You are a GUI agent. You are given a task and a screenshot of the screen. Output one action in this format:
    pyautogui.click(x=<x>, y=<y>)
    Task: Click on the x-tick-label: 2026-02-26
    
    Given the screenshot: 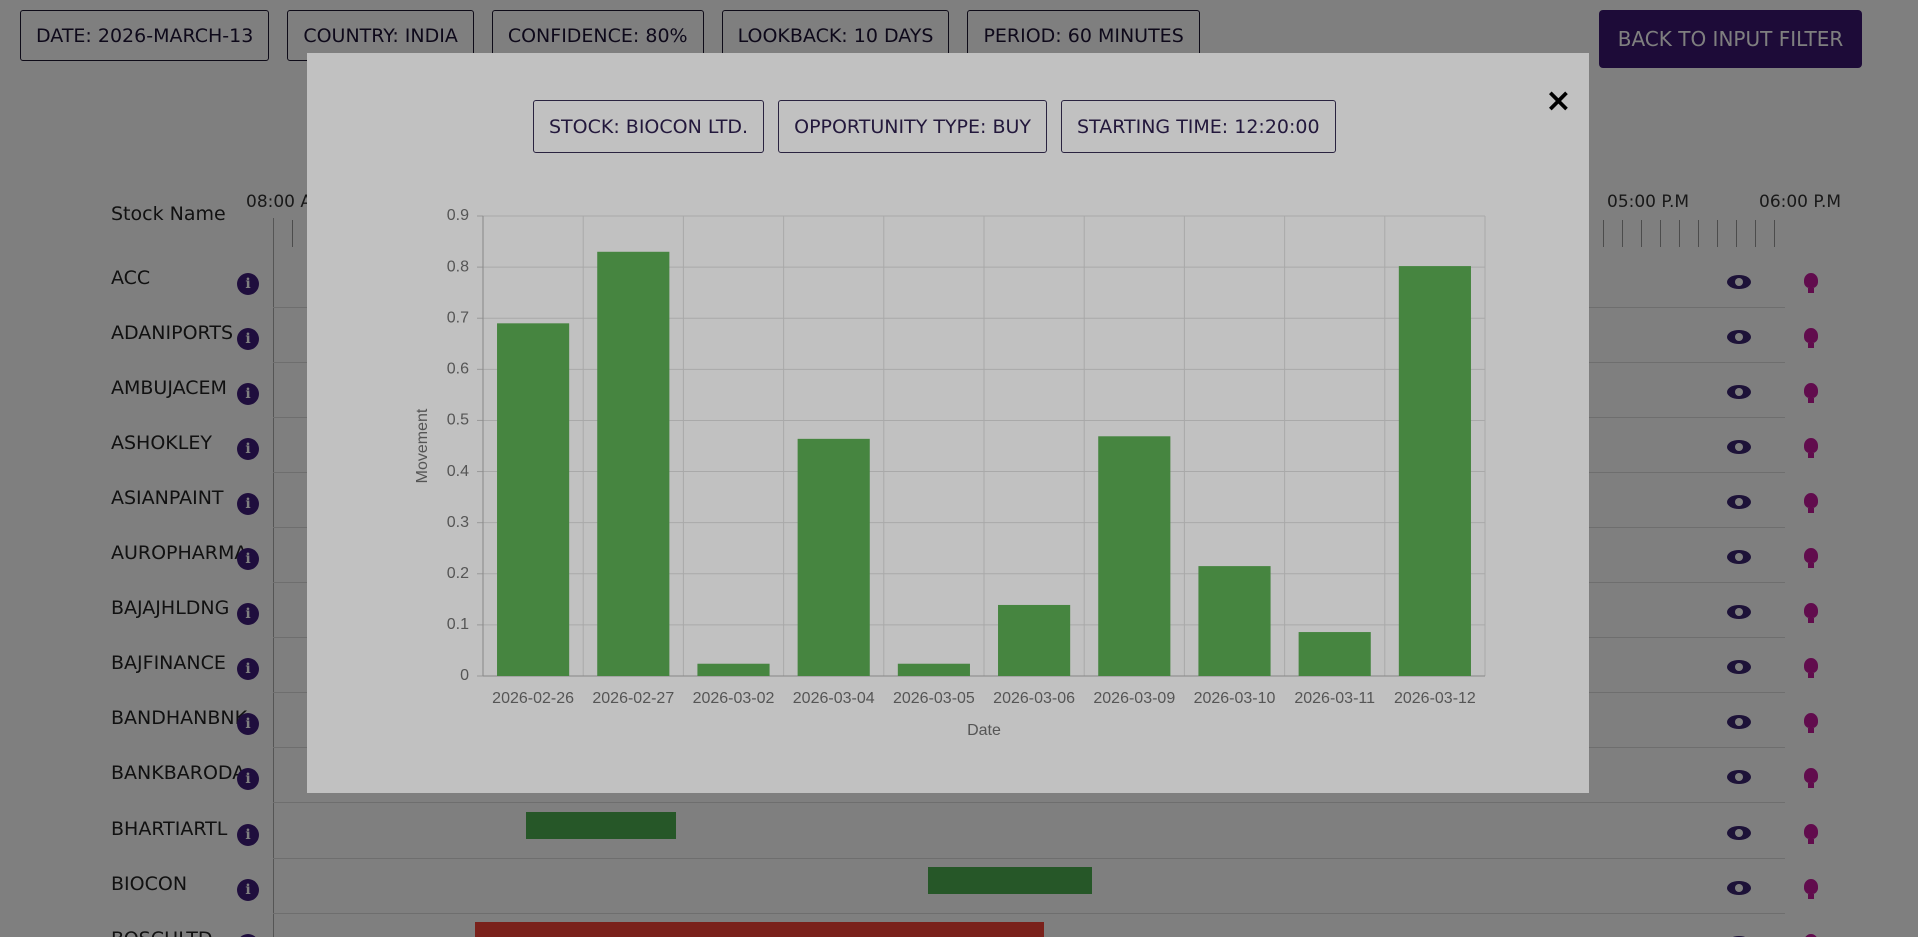 What is the action you would take?
    pyautogui.click(x=533, y=698)
    